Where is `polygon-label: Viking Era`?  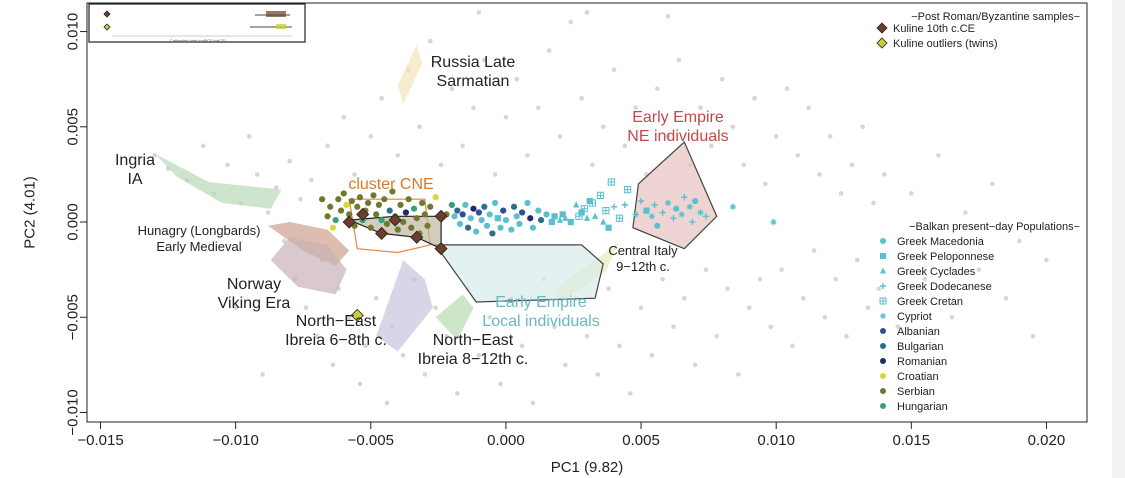
polygon-label: Viking Era is located at coordinates (254, 303).